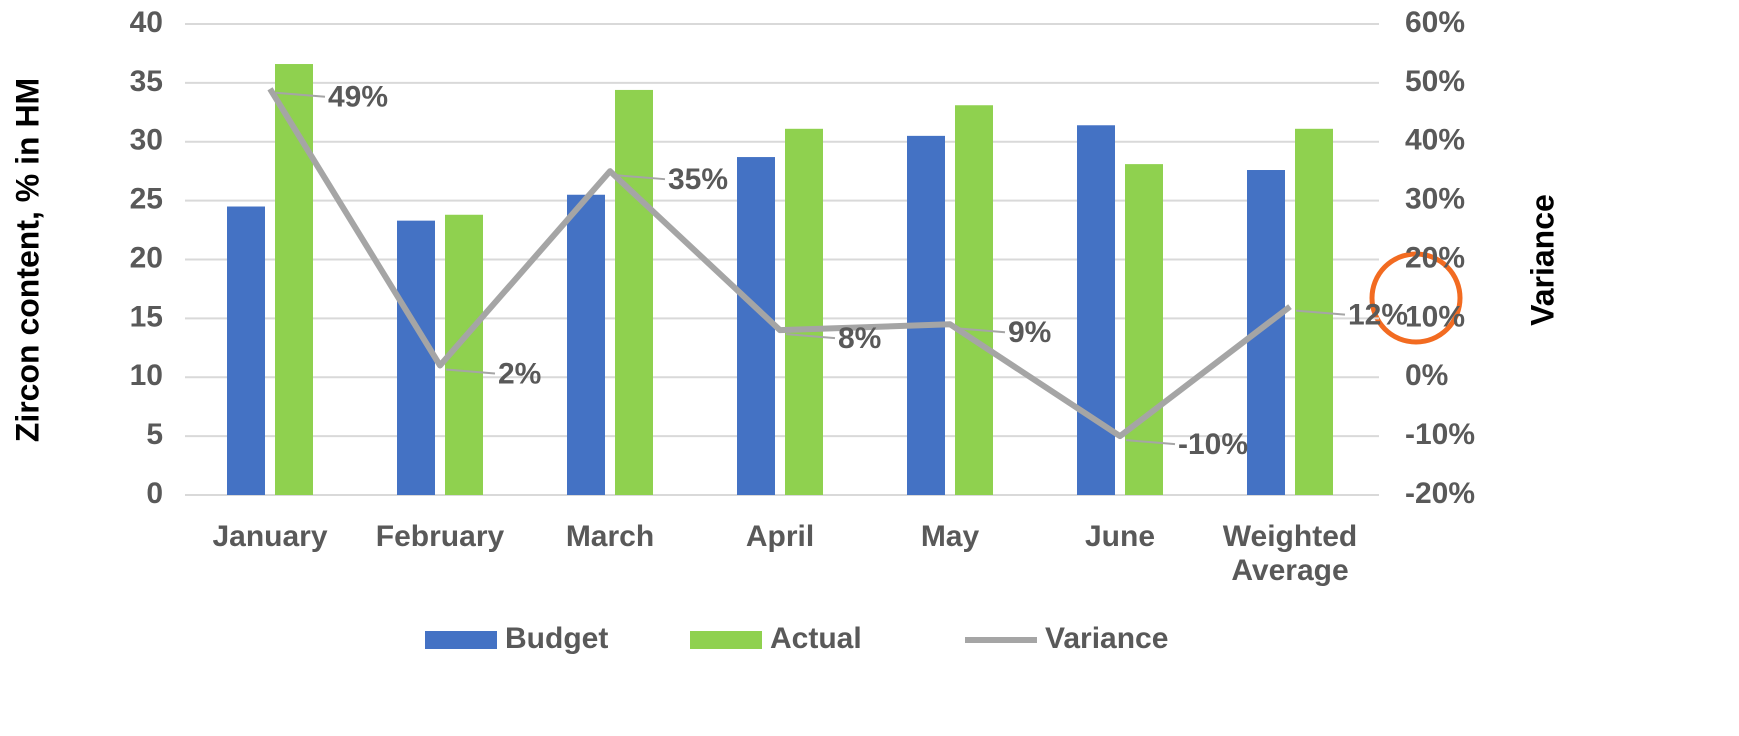 The height and width of the screenshot is (736, 1739). Describe the element at coordinates (1435, 22) in the screenshot. I see `y2-tick-label: 60%` at that location.